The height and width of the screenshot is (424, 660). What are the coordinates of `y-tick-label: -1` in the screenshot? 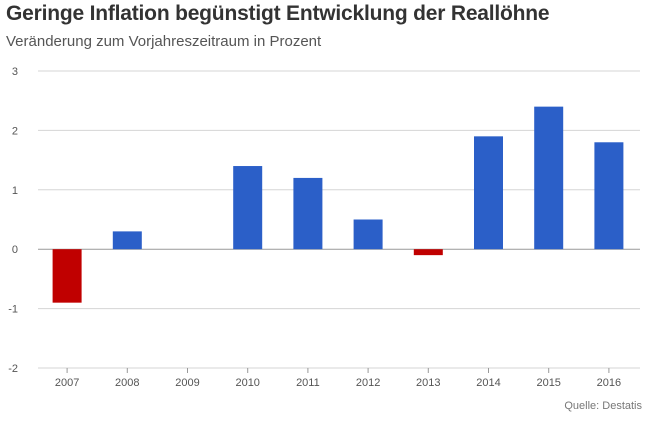 It's located at (13, 310).